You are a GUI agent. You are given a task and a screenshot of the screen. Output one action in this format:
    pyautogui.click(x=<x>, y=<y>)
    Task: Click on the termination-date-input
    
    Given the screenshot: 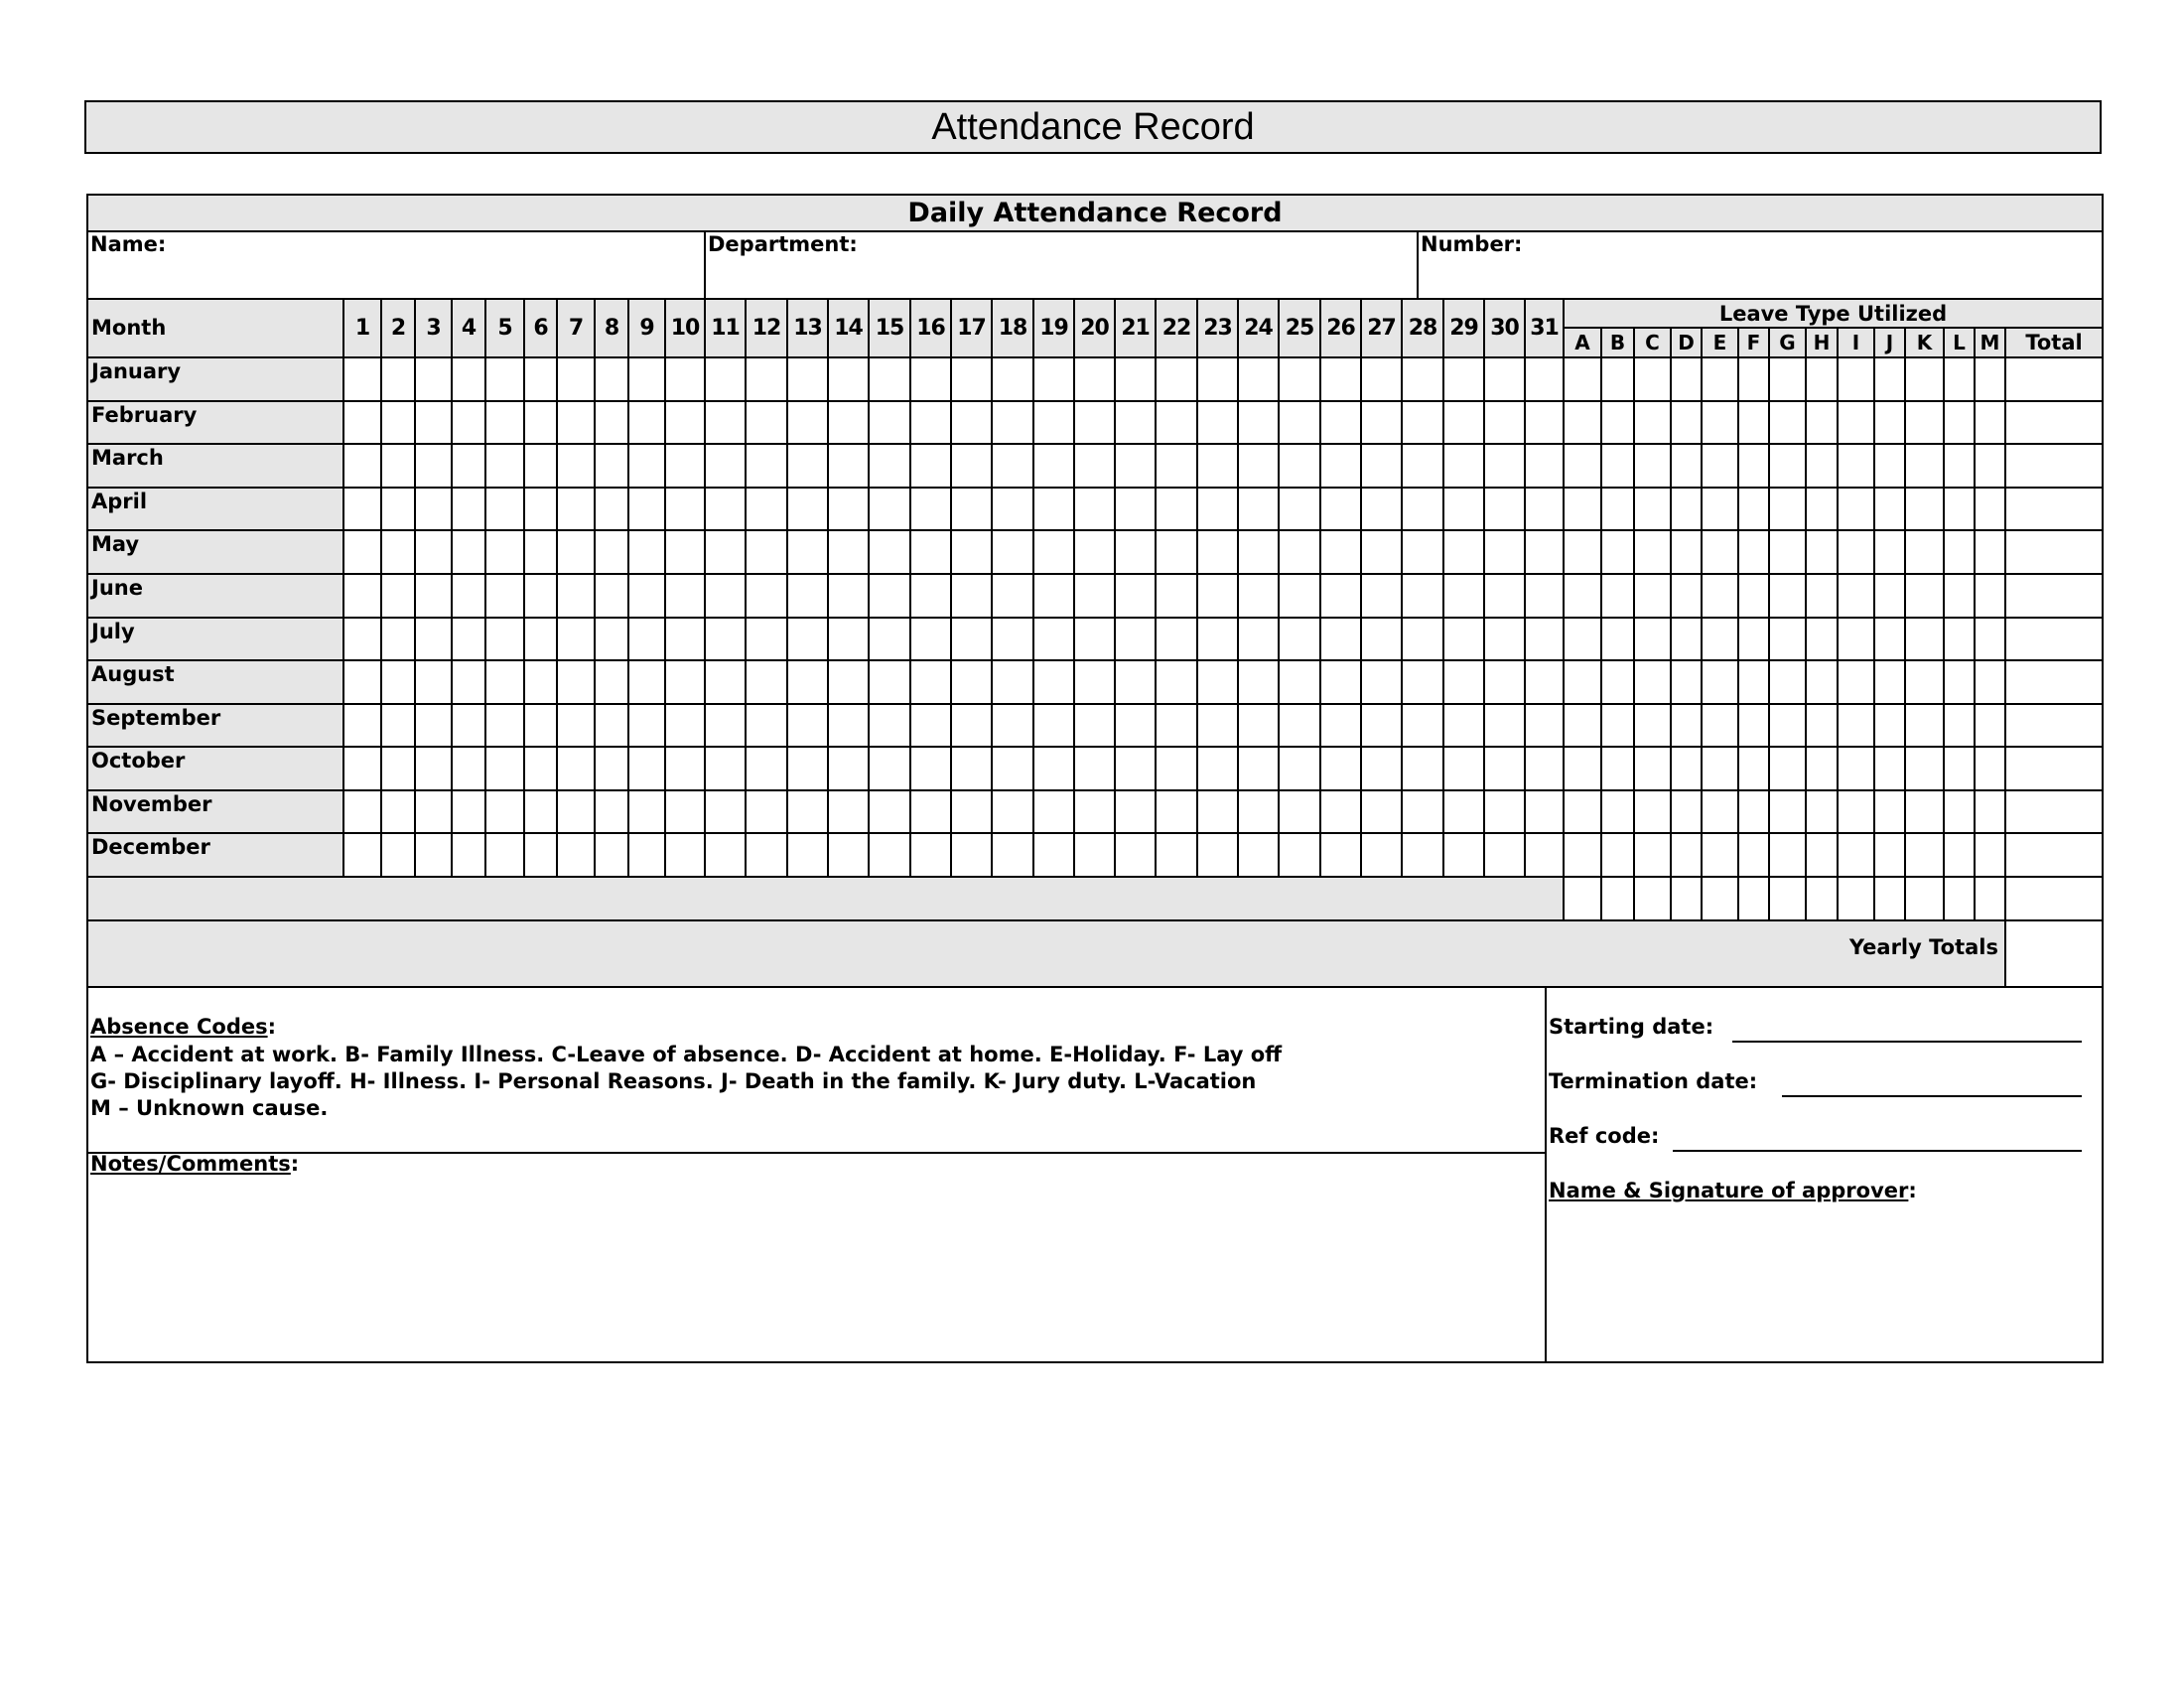 What is the action you would take?
    pyautogui.click(x=1932, y=1096)
    